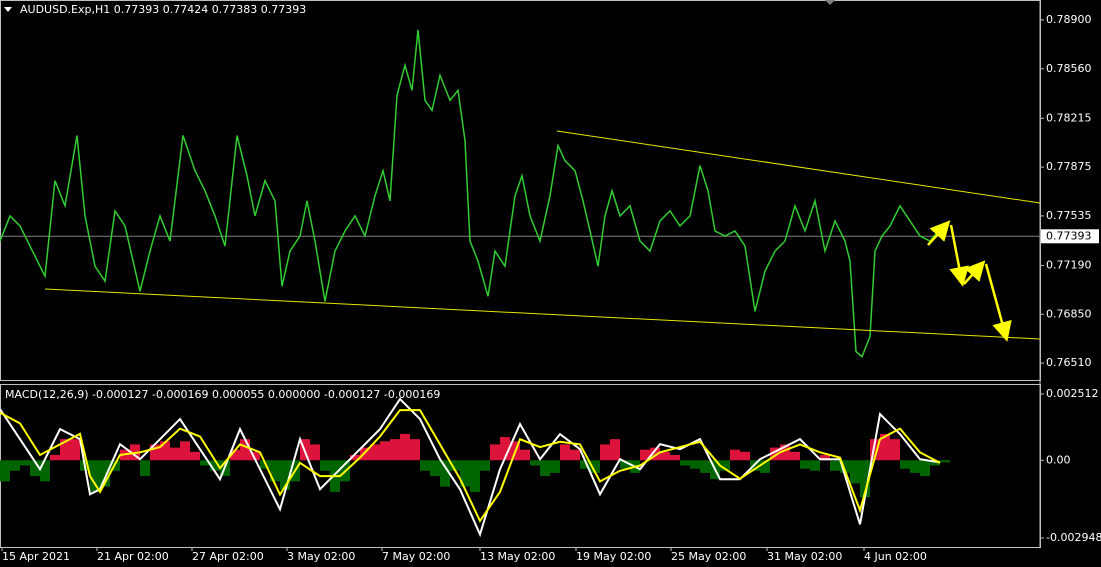 Image resolution: width=1101 pixels, height=567 pixels. I want to click on x-tick-label: 15 Apr 2021, so click(36, 556).